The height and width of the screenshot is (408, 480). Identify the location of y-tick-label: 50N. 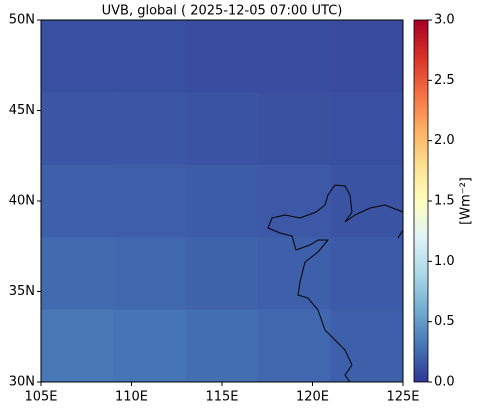
(22, 20).